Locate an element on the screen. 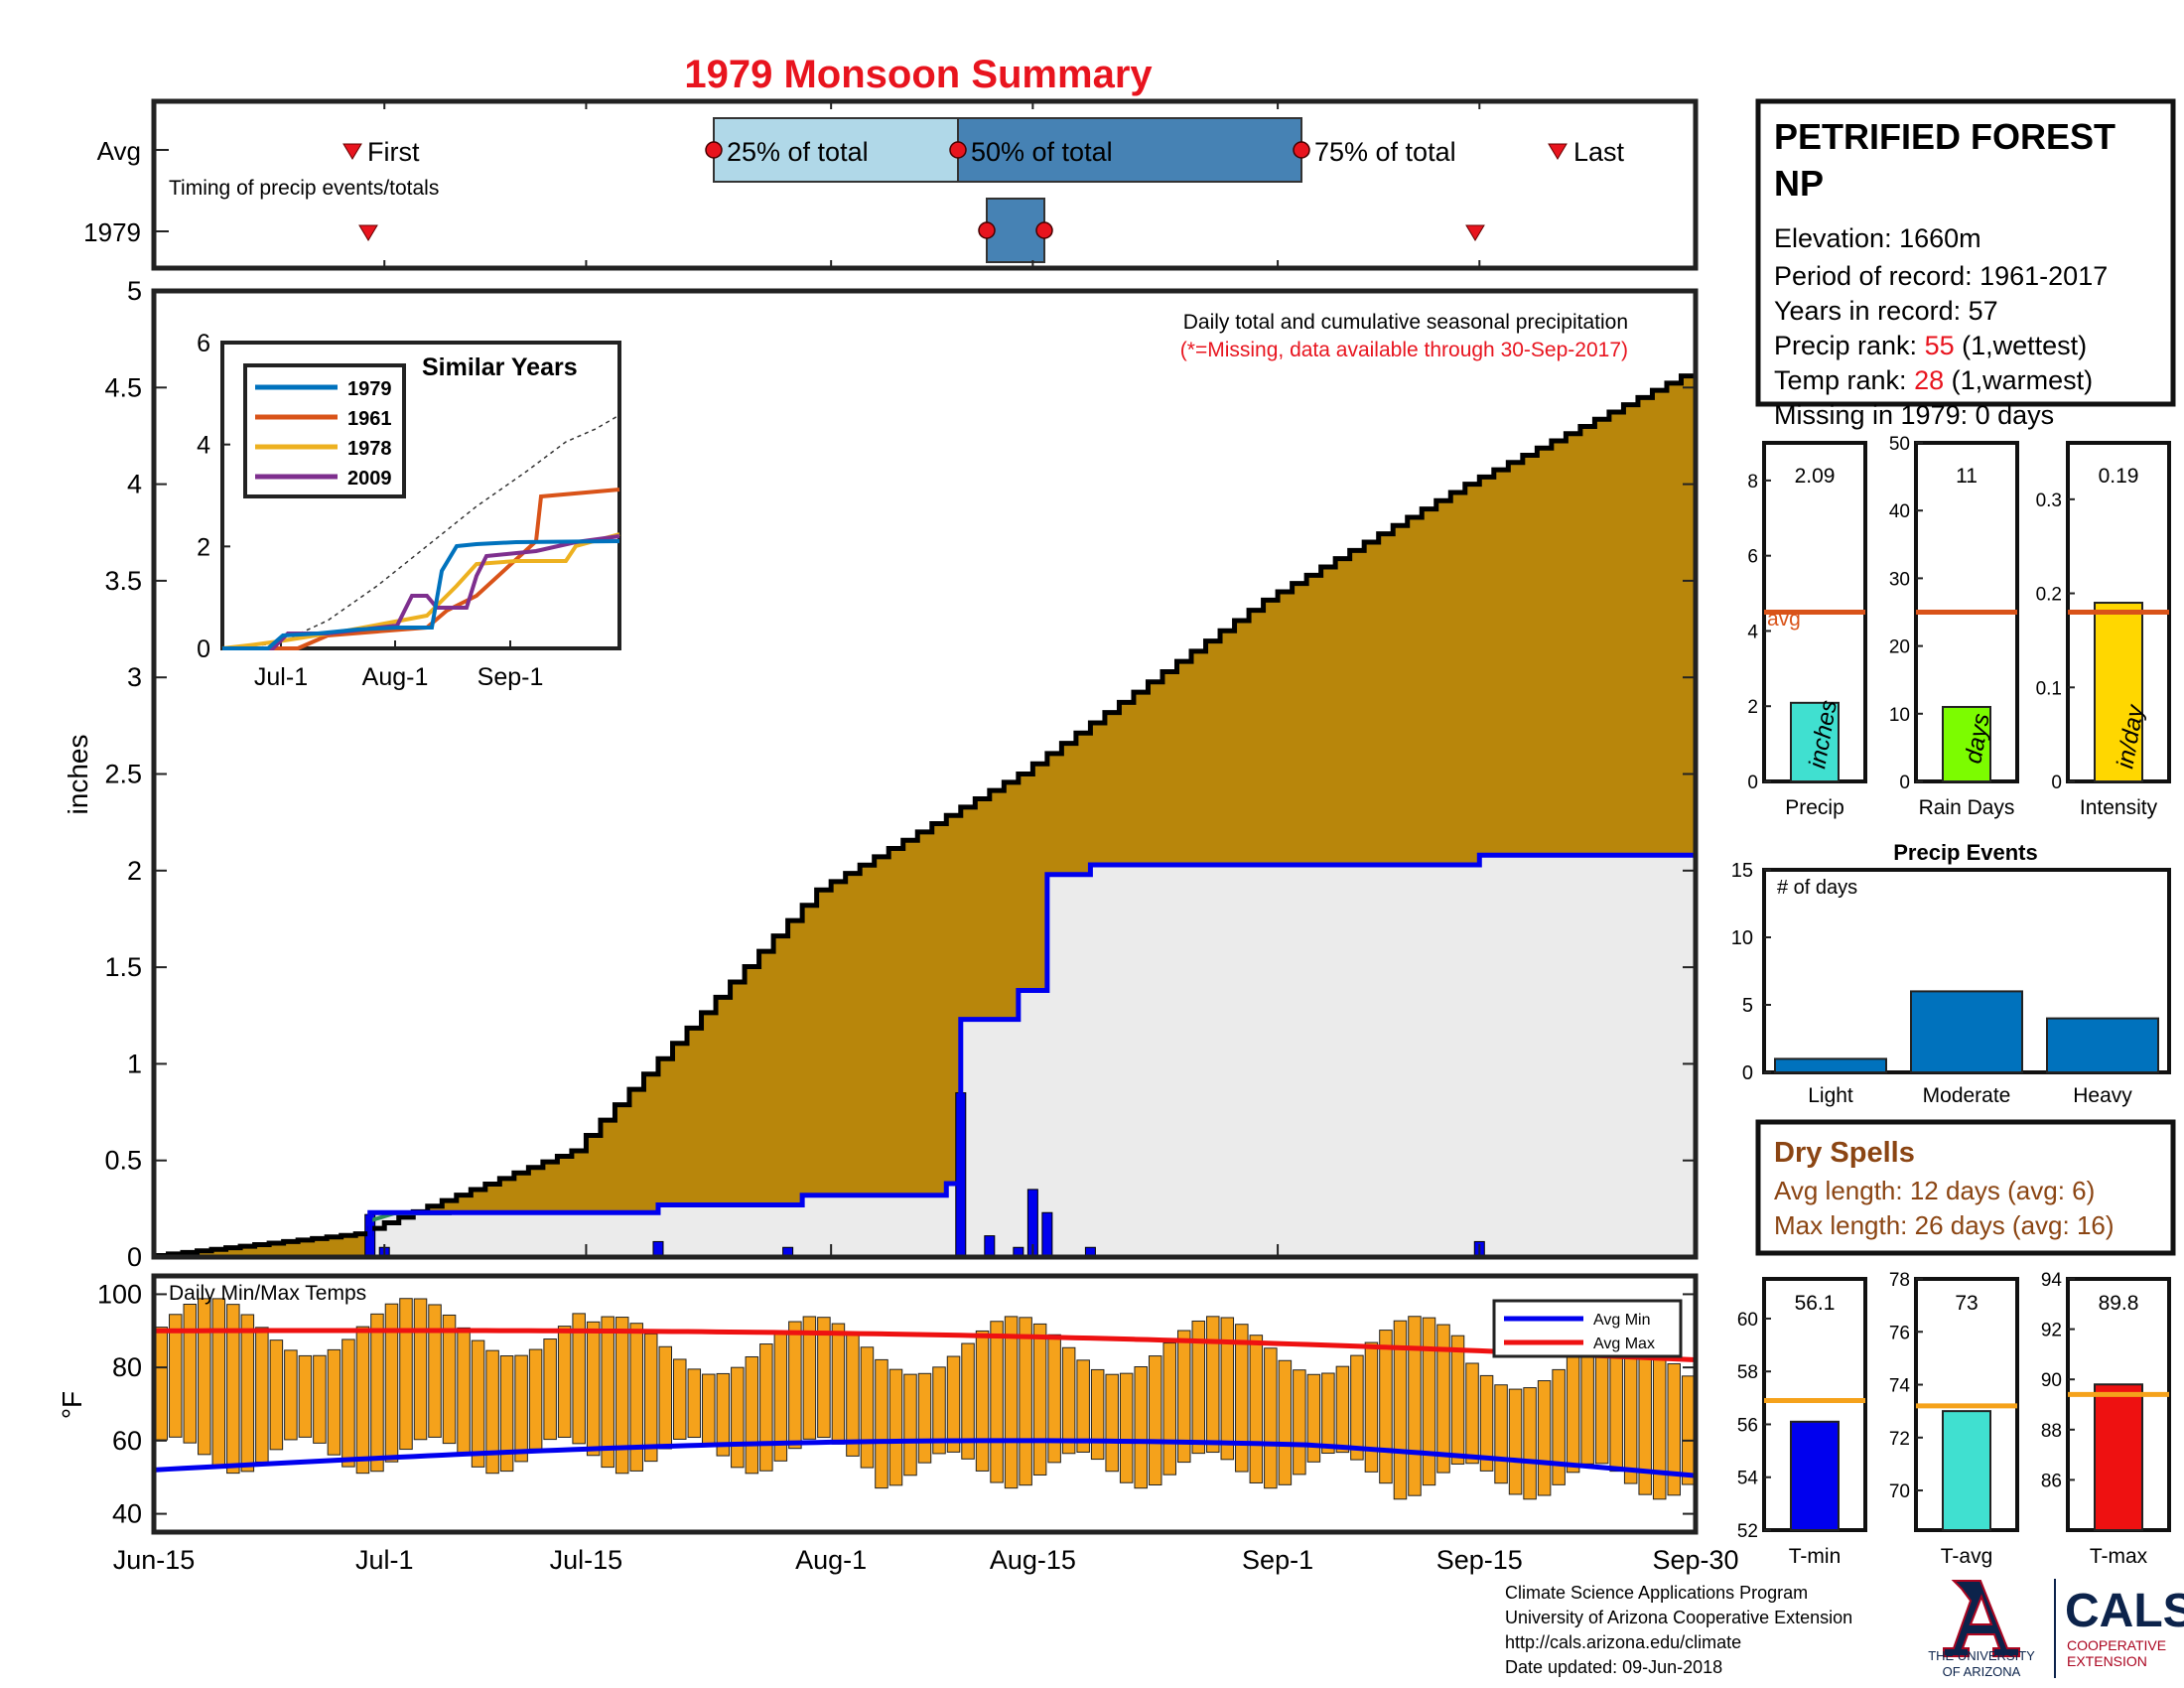 Image resolution: width=2184 pixels, height=1688 pixels. missing-days: Missing in 1979: 0 days is located at coordinates (1914, 415).